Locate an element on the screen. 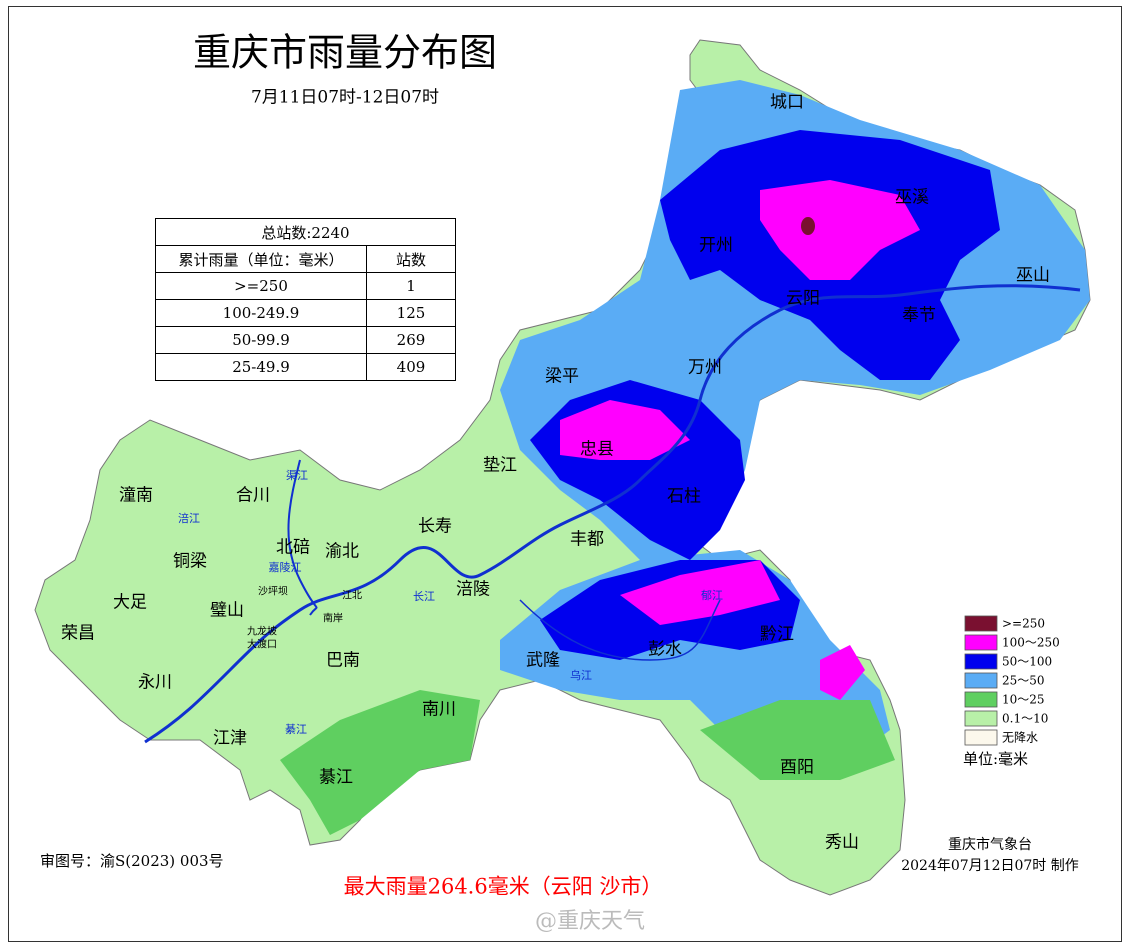 This screenshot has width=1130, height=950. place-label: 万州 is located at coordinates (705, 368).